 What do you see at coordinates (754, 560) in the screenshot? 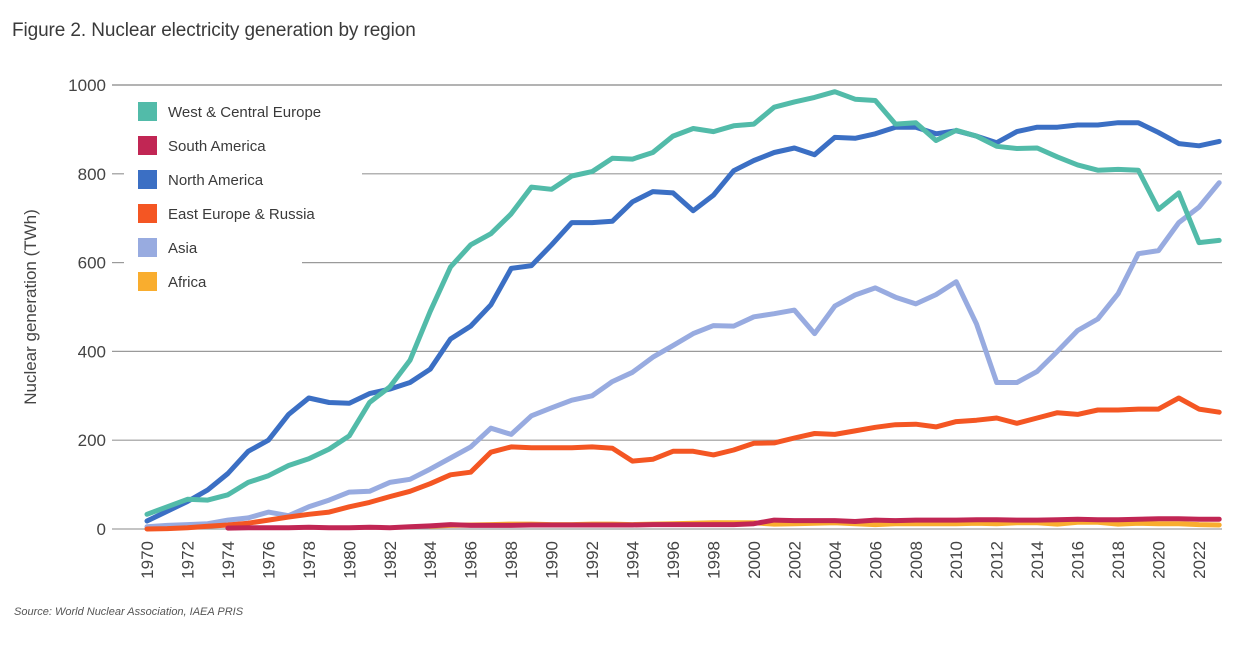
I see `x-tick-label: 2000` at bounding box center [754, 560].